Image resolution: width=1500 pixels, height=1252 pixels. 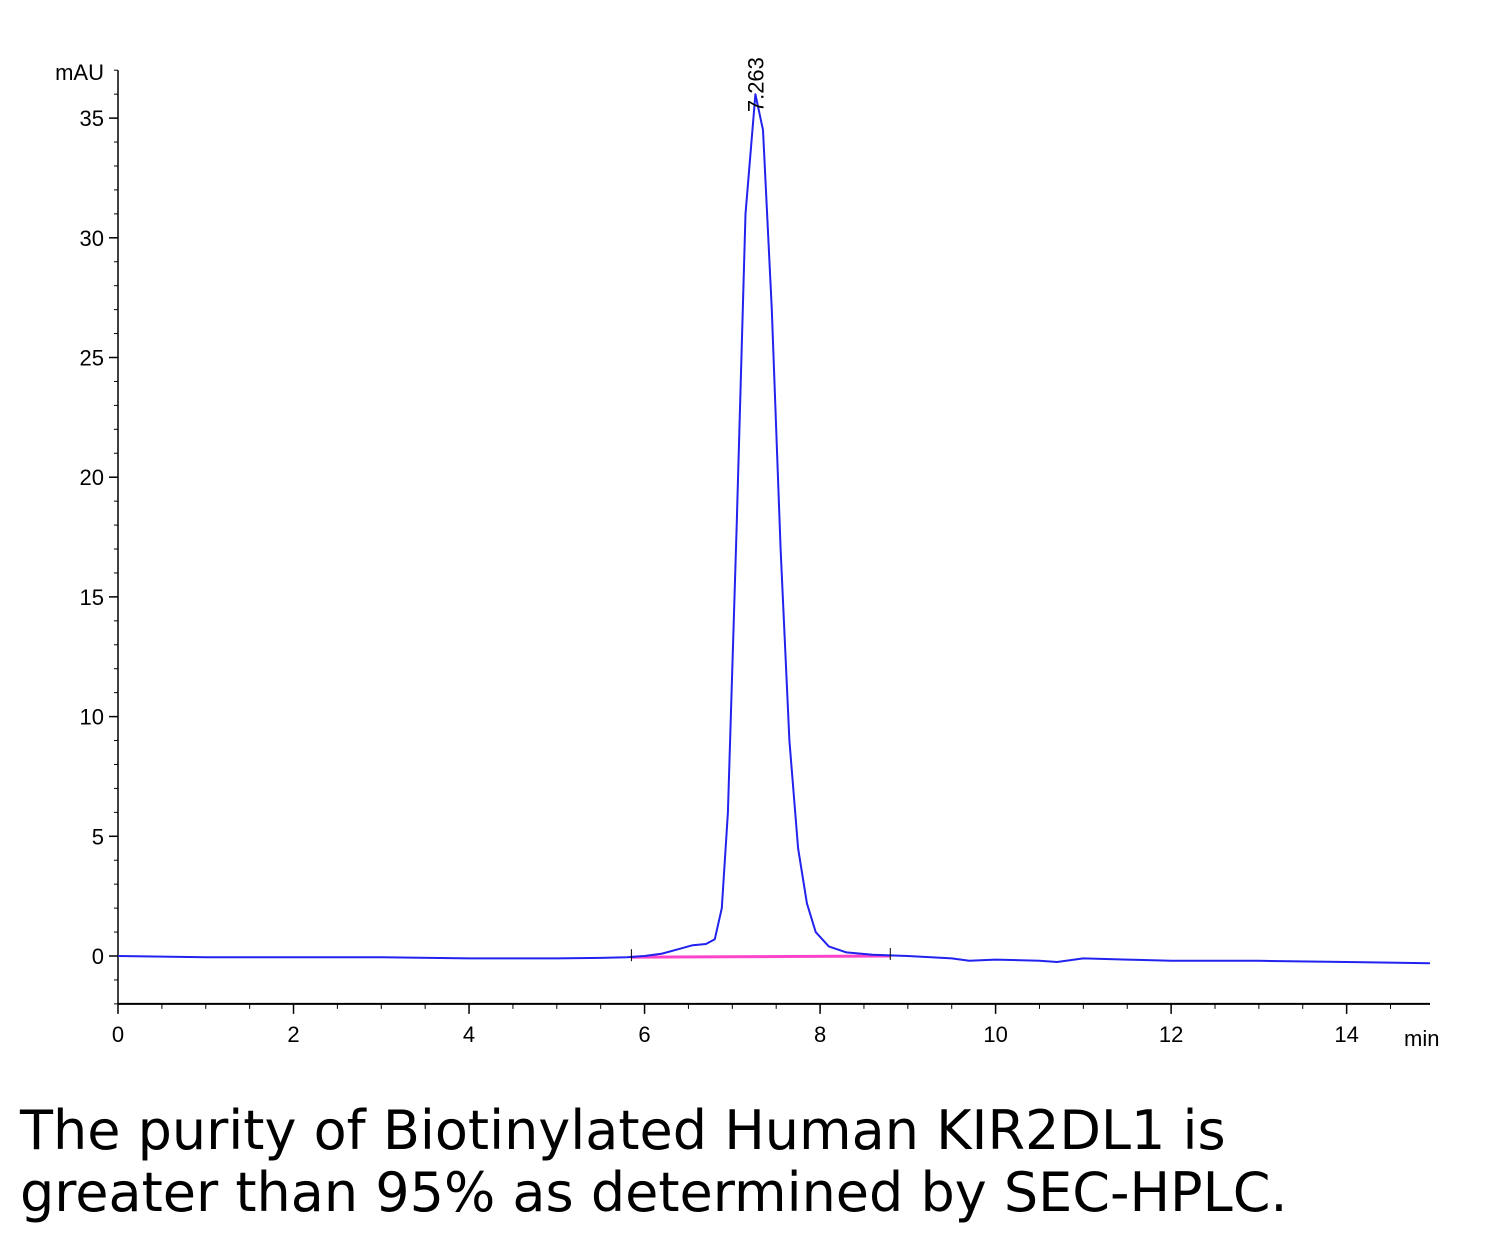 What do you see at coordinates (92, 717) in the screenshot?
I see `y-tick-label: 10` at bounding box center [92, 717].